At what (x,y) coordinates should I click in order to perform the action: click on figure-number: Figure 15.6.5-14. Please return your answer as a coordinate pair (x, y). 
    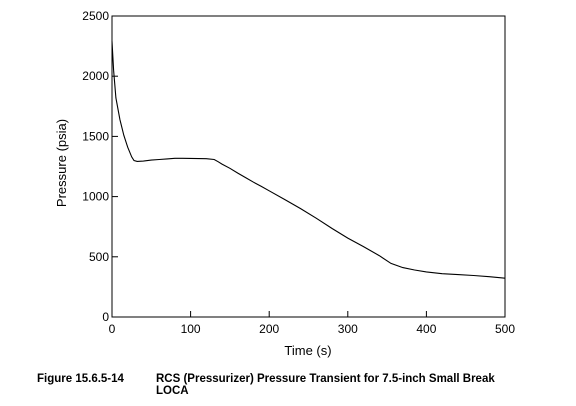
    Looking at the image, I should click on (80, 379).